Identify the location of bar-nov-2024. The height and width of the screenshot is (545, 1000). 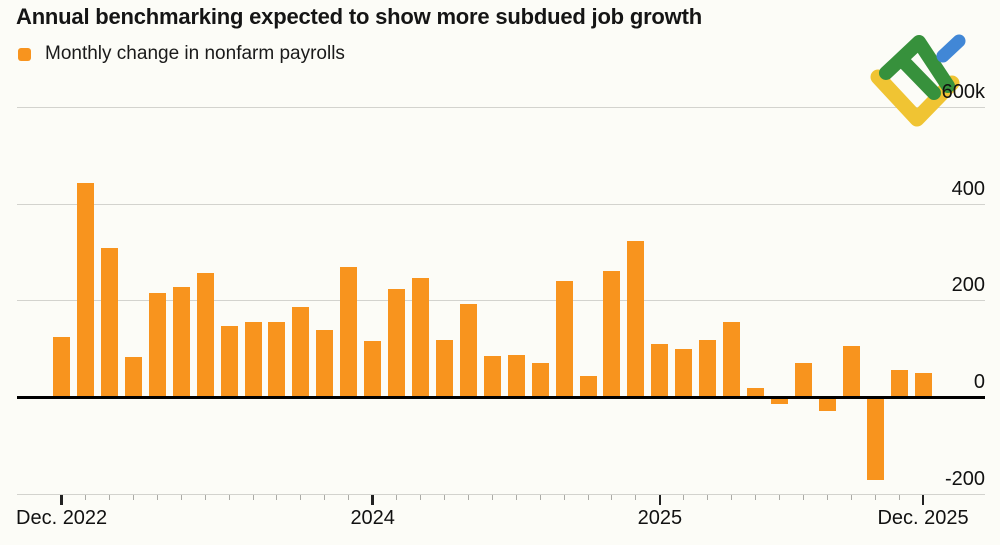
(612, 334).